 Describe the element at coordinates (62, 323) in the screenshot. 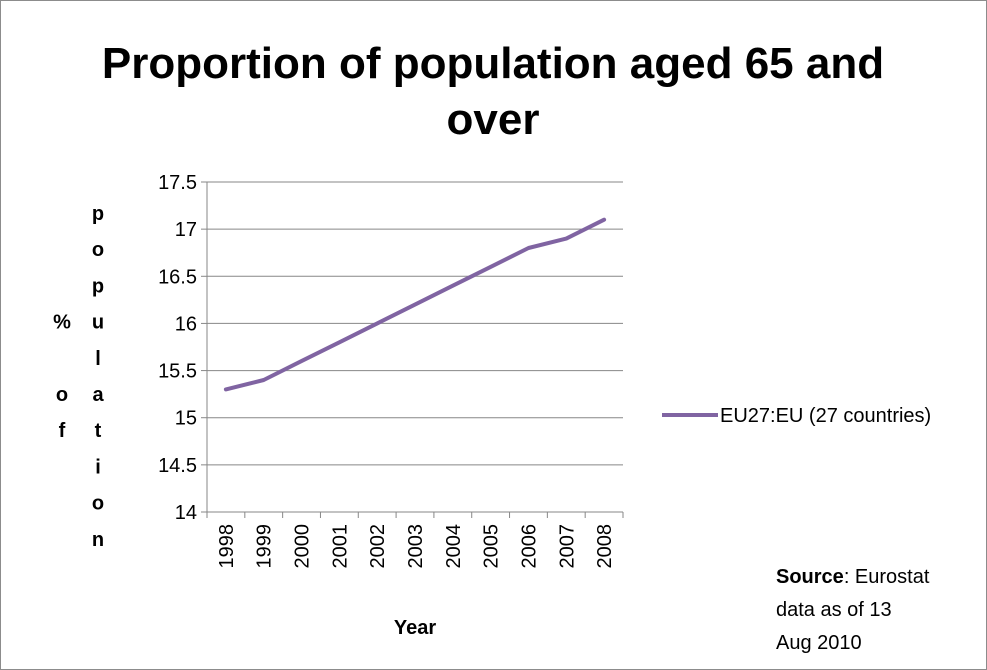

I see `y-axis-title-char: %` at that location.